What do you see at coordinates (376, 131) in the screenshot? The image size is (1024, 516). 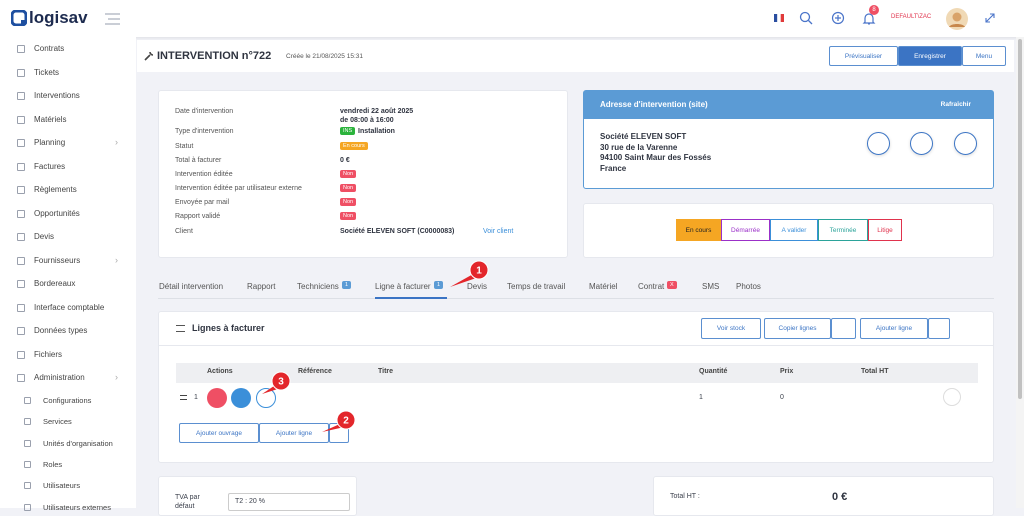 I see `detail-value: Installation` at bounding box center [376, 131].